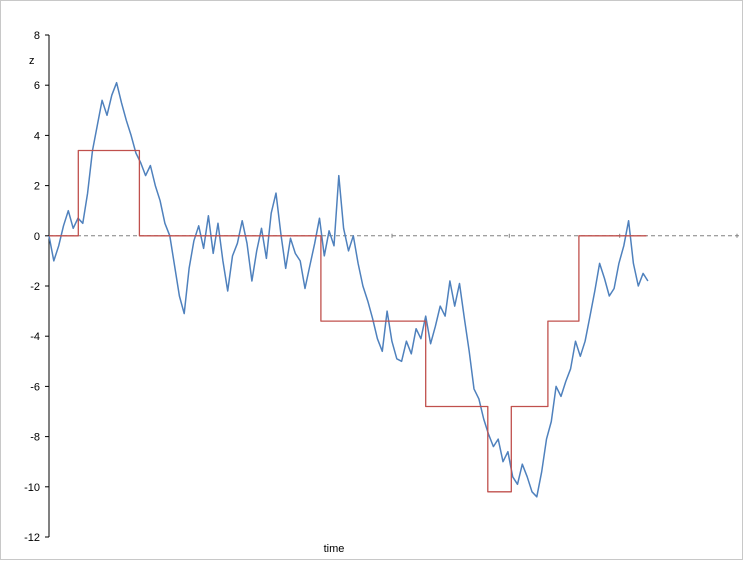 This screenshot has width=743, height=561. What do you see at coordinates (37, 237) in the screenshot?
I see `y-tick-label: 0` at bounding box center [37, 237].